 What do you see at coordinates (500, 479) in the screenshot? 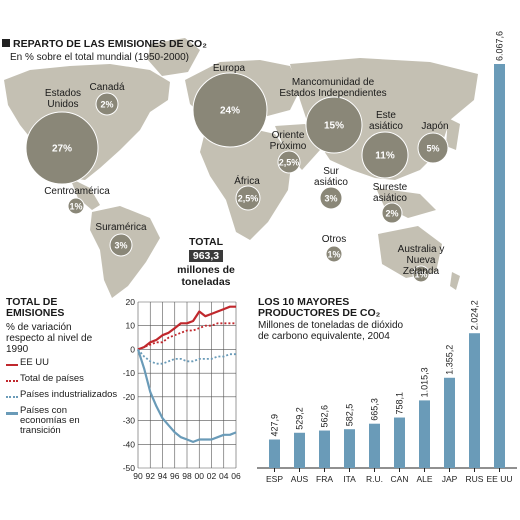
I see `bar-category-label: EE UU` at bounding box center [500, 479].